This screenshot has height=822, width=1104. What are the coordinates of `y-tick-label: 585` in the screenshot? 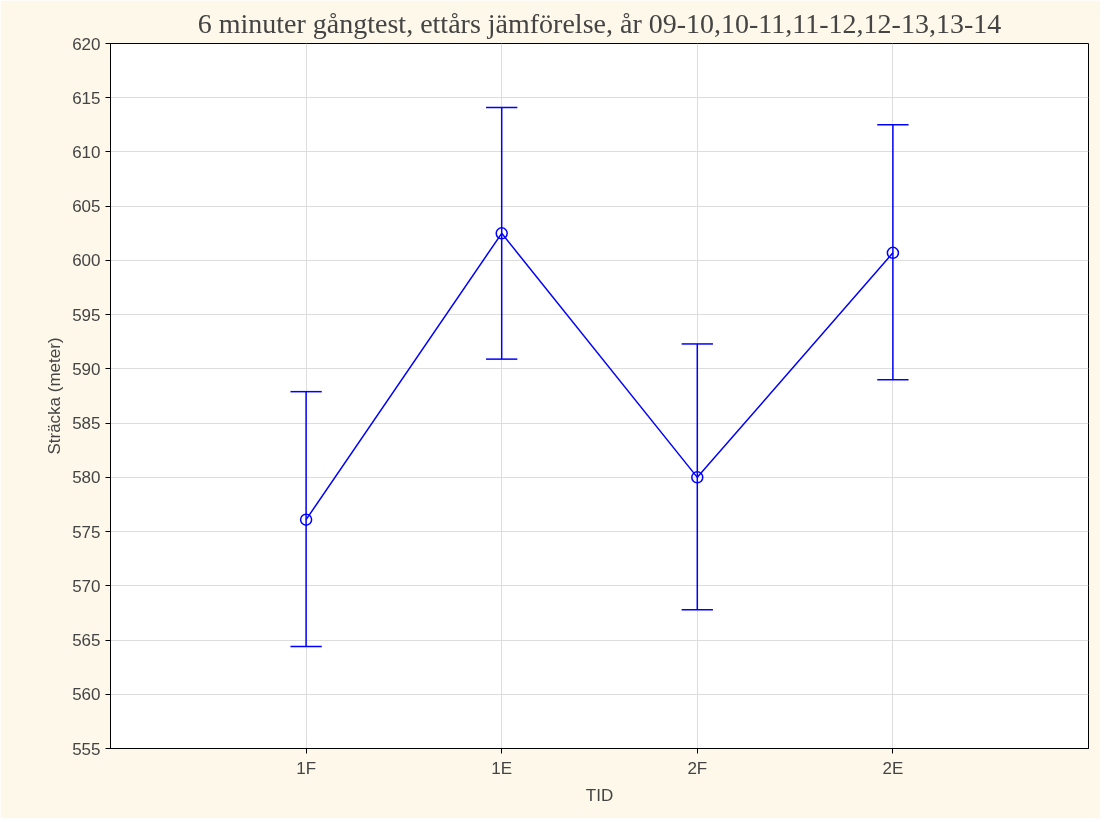 It's located at (86, 424).